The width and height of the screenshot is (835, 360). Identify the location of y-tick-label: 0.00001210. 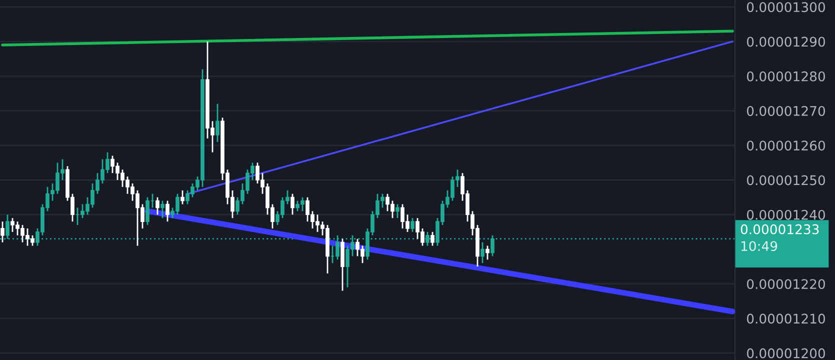
(785, 319).